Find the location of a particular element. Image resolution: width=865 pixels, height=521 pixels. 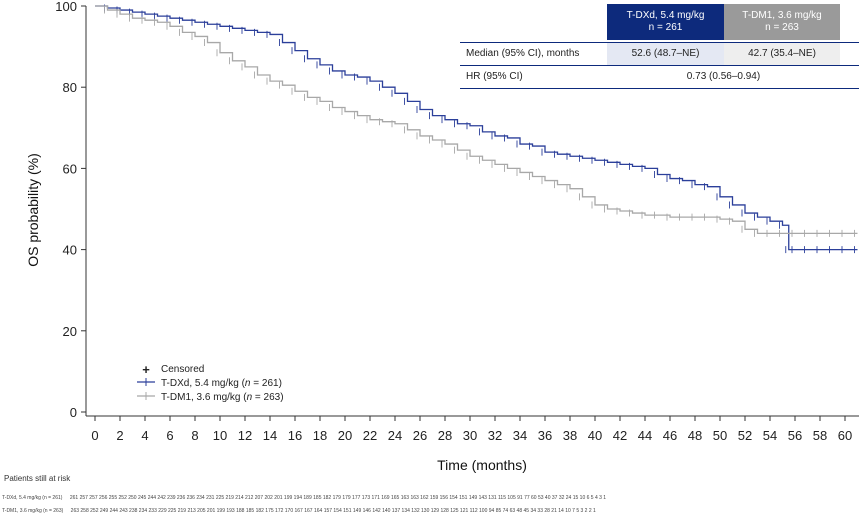

y-axis-label: OS probability (%) is located at coordinates (33, 210).